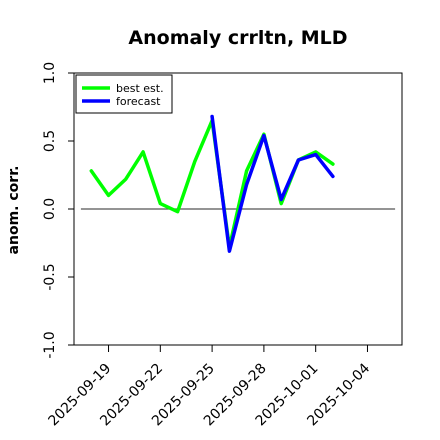 Image resolution: width=440 pixels, height=440 pixels. I want to click on chart-title: Anomaly crrltn, MLD, so click(237, 38).